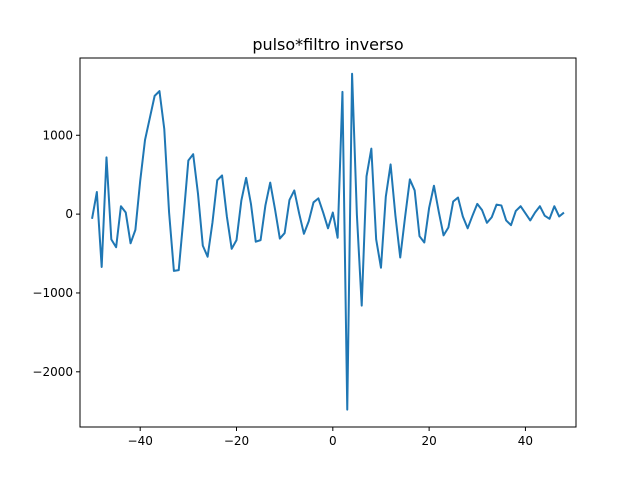  What do you see at coordinates (333, 441) in the screenshot?
I see `x-tick-label: 0` at bounding box center [333, 441].